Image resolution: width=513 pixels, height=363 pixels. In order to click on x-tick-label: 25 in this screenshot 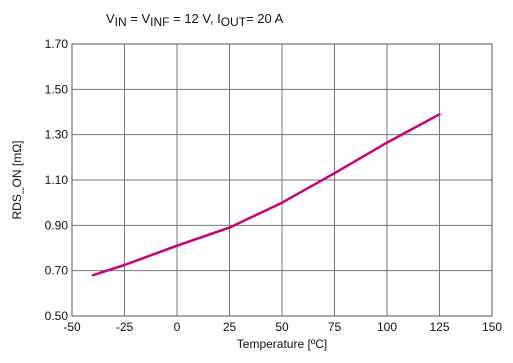, I will do `click(230, 327)`.